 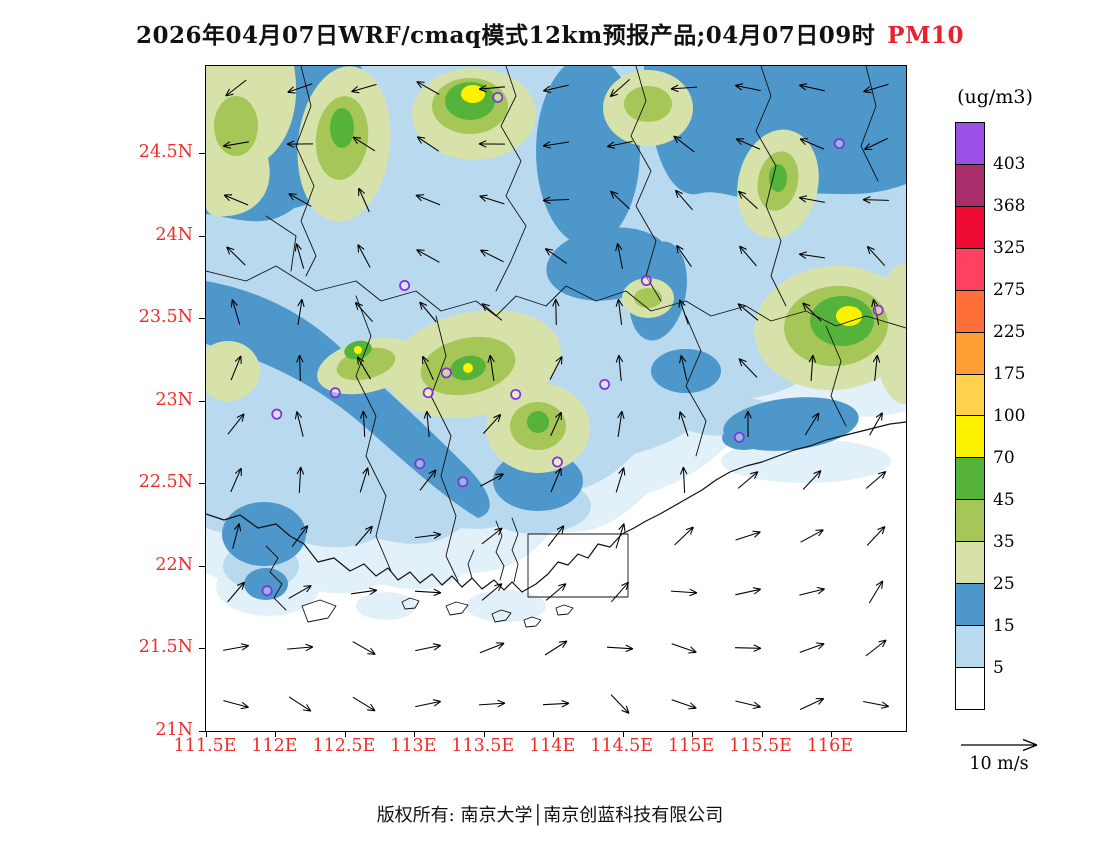 What do you see at coordinates (165, 152) in the screenshot?
I see `y-tick-label: 24.5N` at bounding box center [165, 152].